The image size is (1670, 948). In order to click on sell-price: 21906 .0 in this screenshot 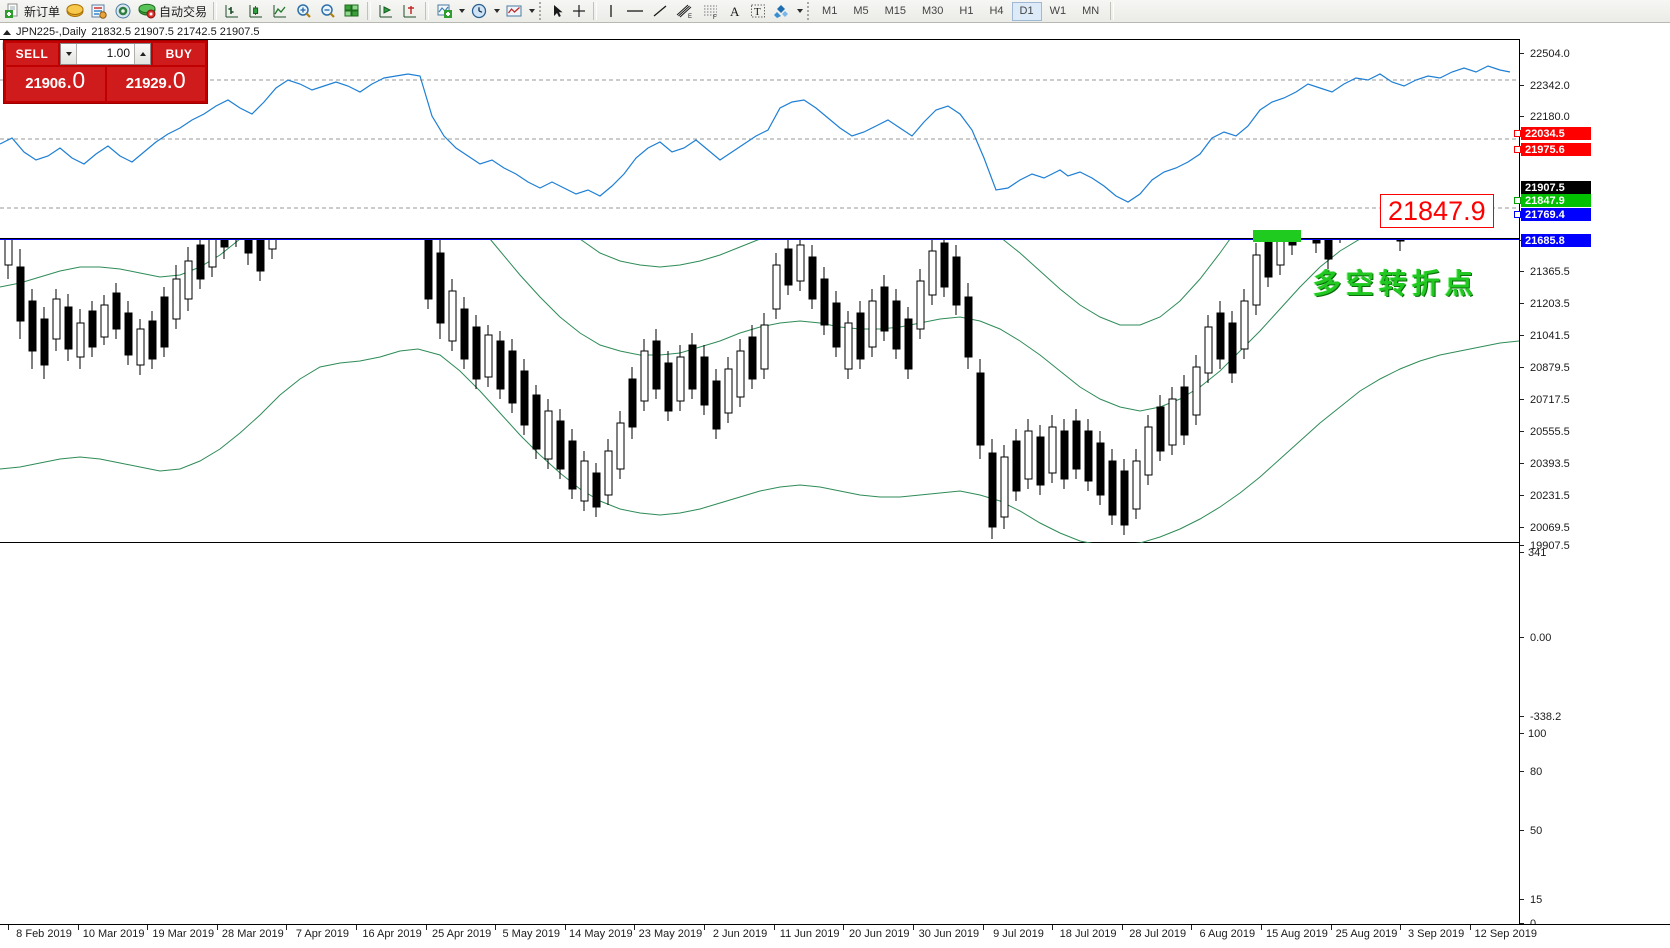, I will do `click(55, 84)`.